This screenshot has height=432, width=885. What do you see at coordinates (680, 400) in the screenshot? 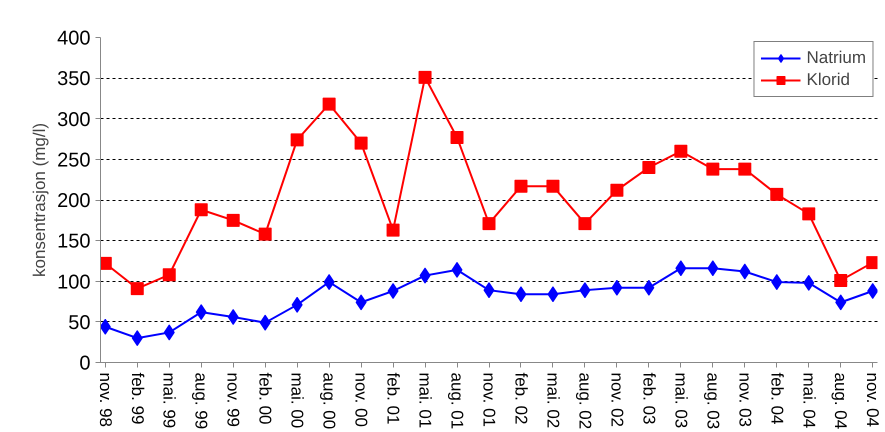
I see `x-tick-label: mai. 03` at bounding box center [680, 400].